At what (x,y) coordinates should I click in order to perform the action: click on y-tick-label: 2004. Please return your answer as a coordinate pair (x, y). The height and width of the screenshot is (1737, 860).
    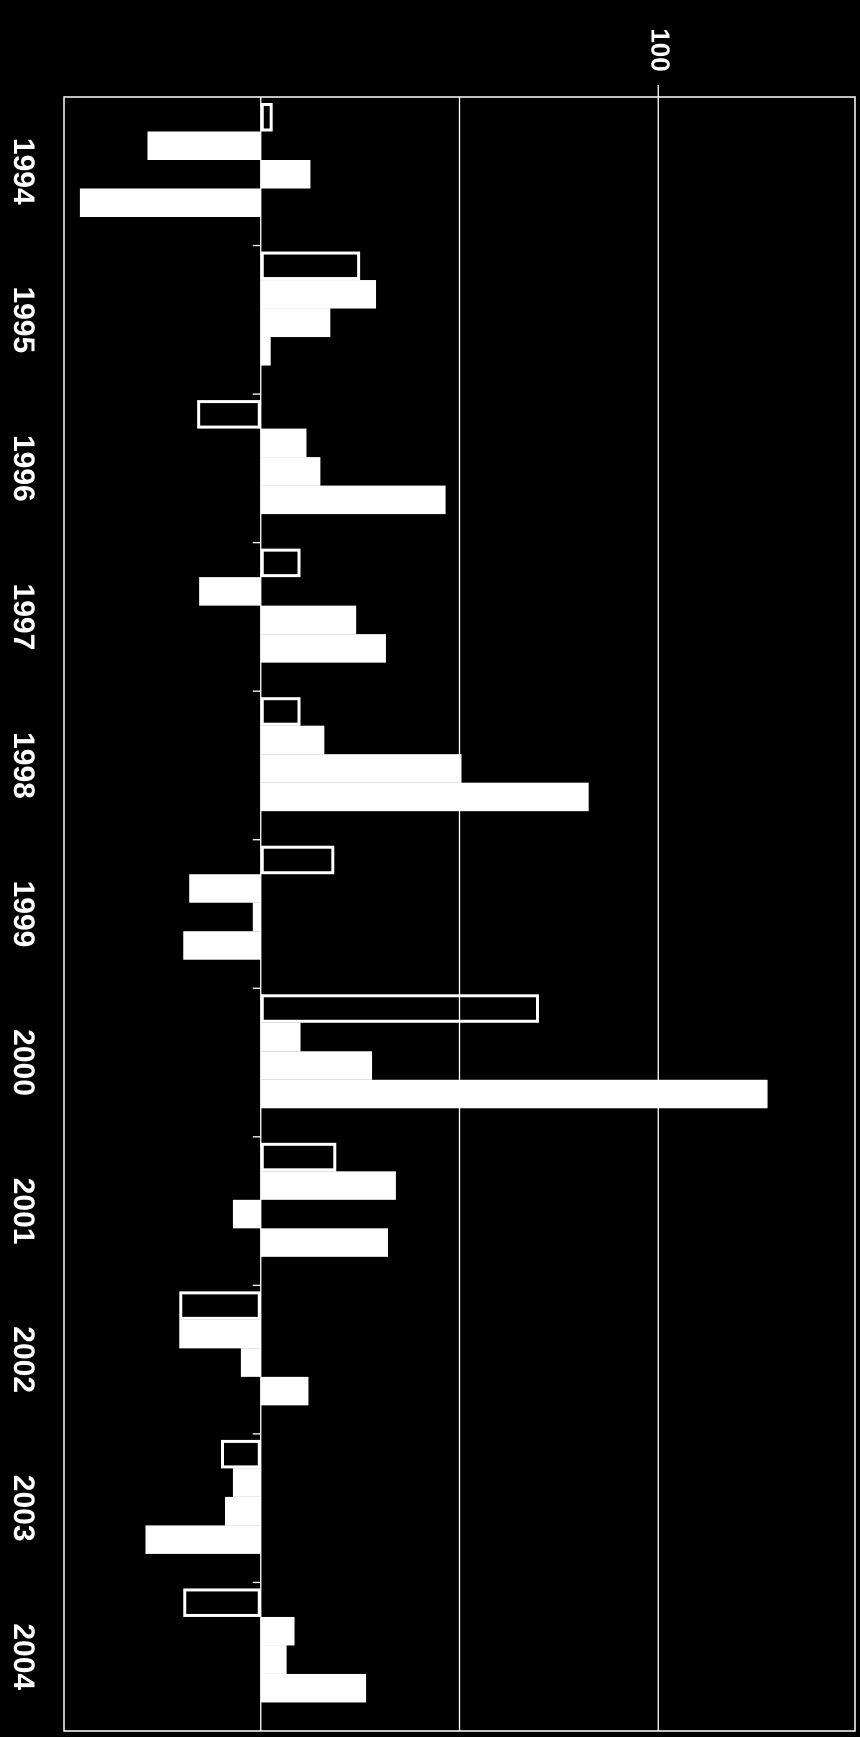
    Looking at the image, I should click on (23, 1656).